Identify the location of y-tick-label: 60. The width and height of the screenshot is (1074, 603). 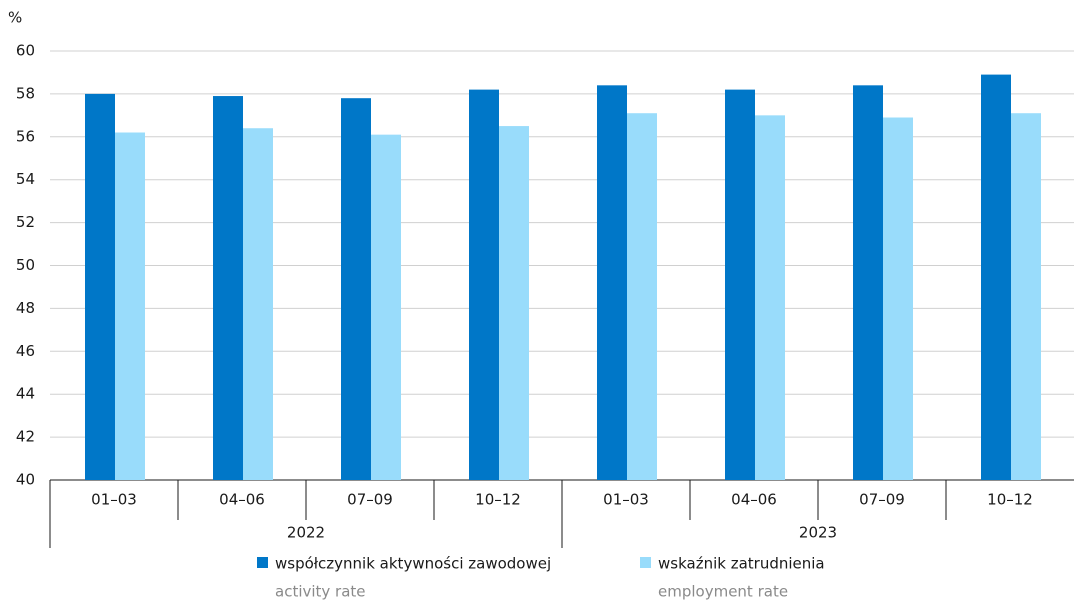
(25, 51).